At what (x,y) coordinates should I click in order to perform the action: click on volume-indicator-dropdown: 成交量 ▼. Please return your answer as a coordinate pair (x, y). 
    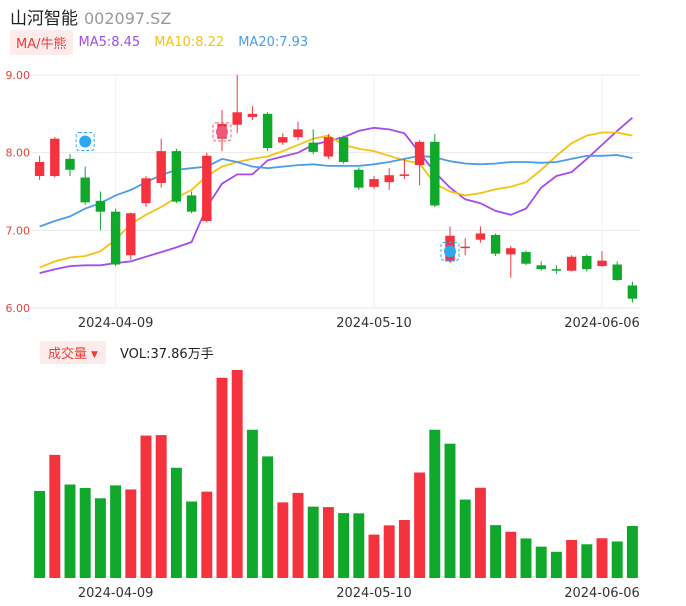
    Looking at the image, I should click on (73, 352).